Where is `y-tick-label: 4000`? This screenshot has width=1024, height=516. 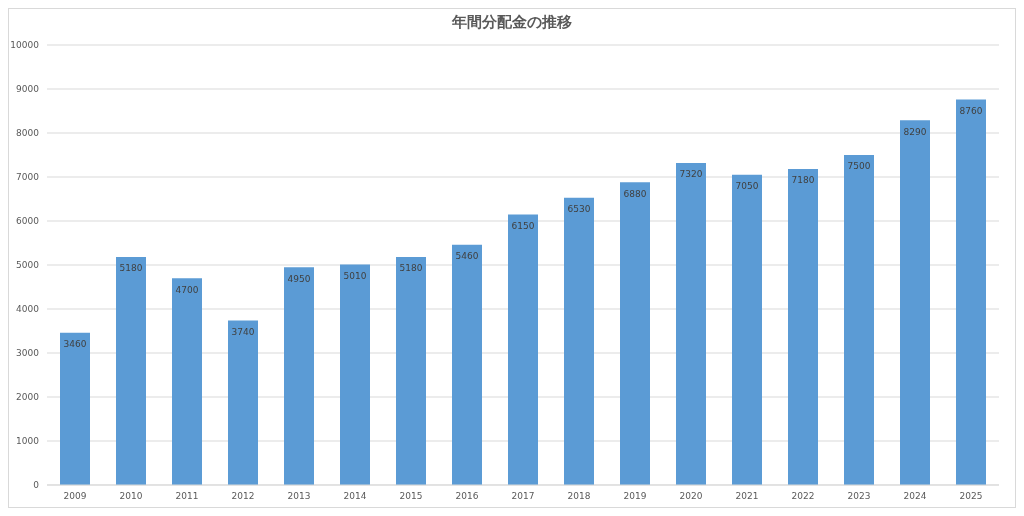
y-tick-label: 4000 is located at coordinates (28, 309).